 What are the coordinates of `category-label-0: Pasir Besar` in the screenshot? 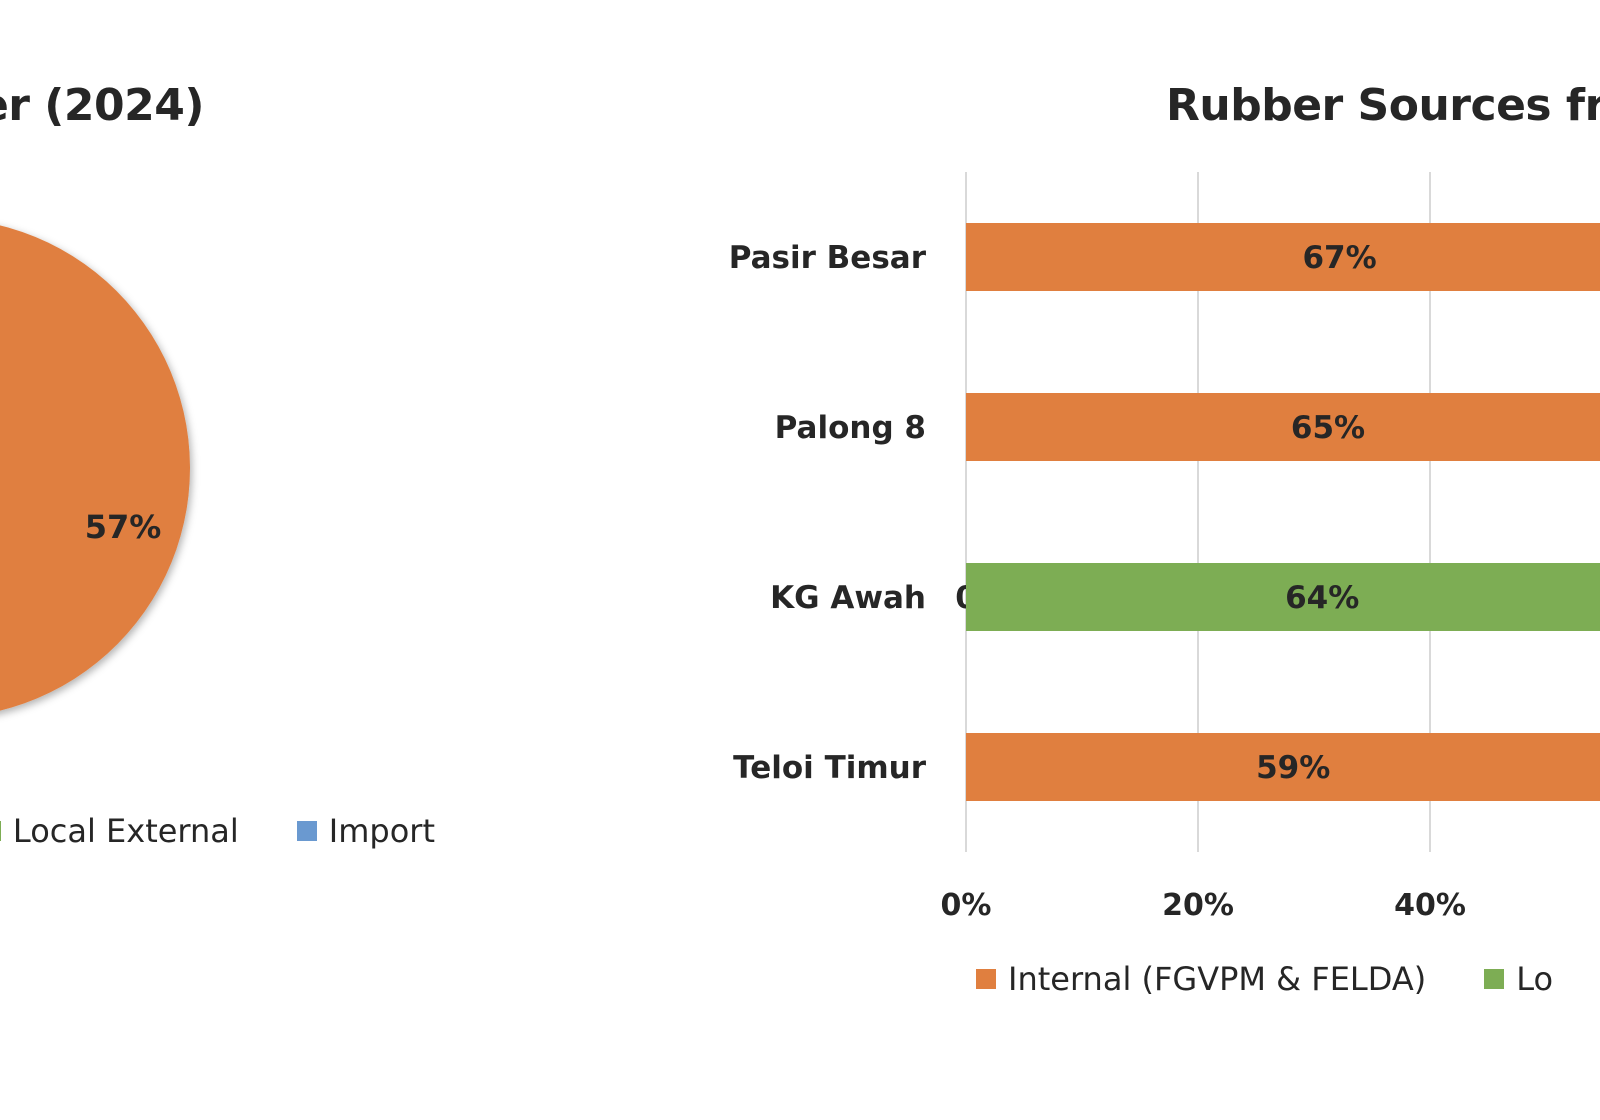 It's located at (828, 258).